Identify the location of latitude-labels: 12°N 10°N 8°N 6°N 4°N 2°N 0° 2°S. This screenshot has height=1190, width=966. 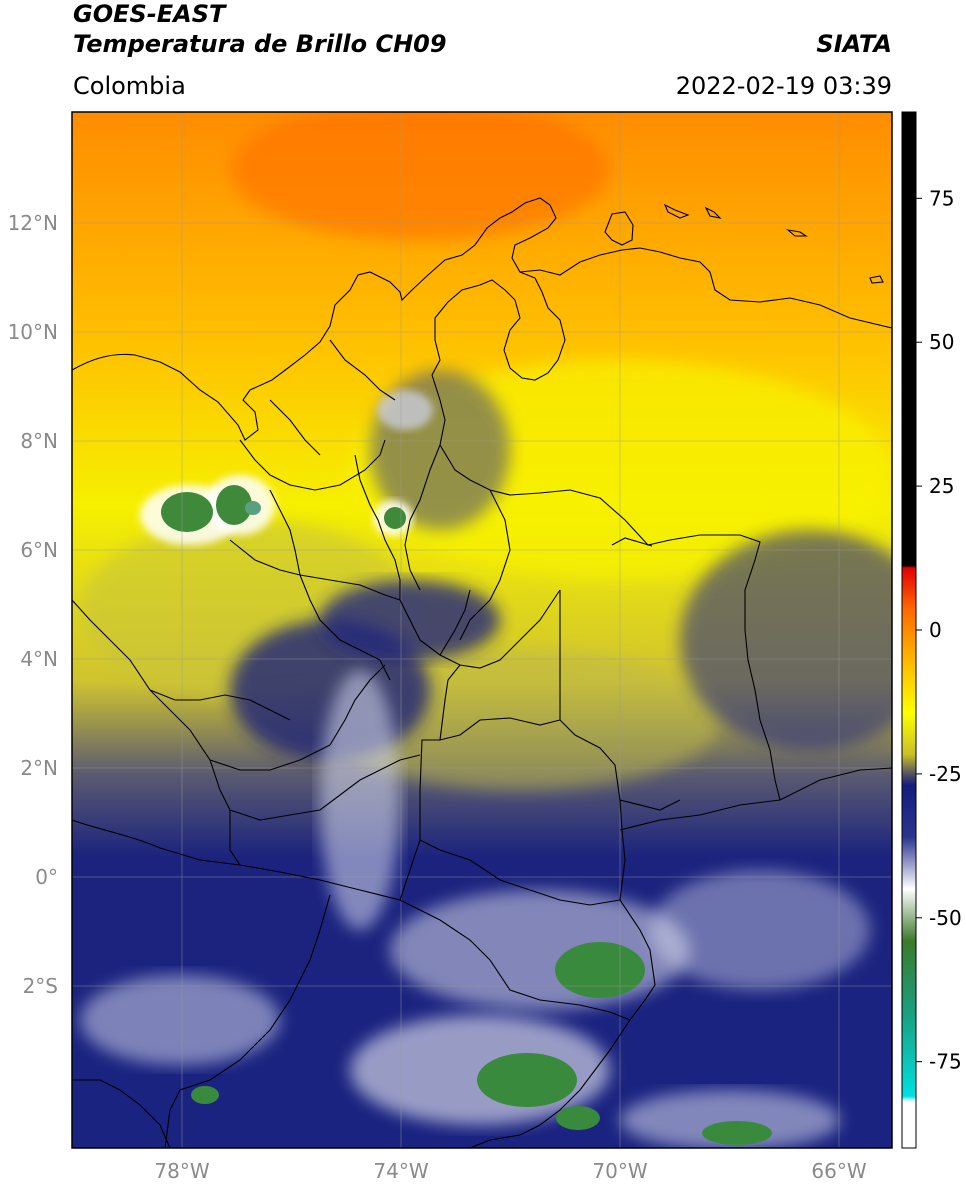
(33, 604).